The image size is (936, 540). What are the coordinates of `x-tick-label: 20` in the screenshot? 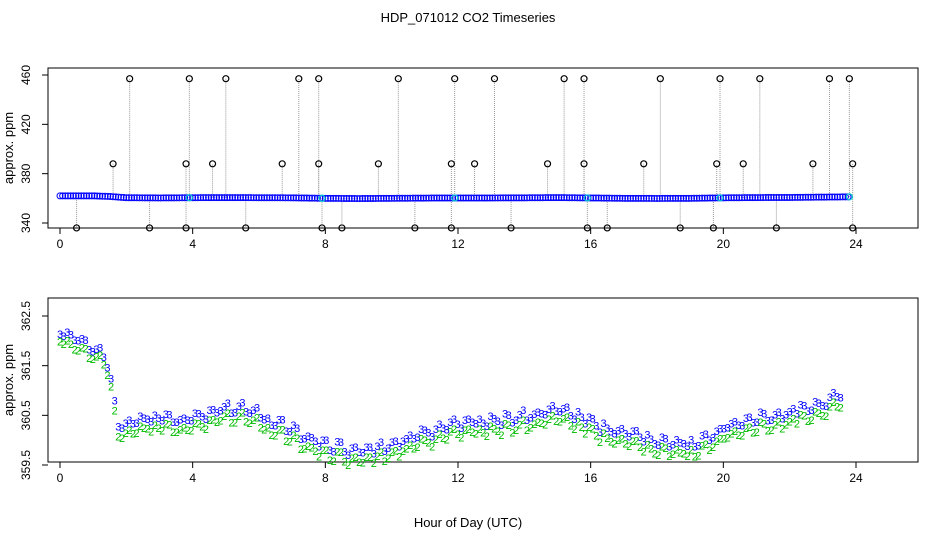 It's located at (724, 478).